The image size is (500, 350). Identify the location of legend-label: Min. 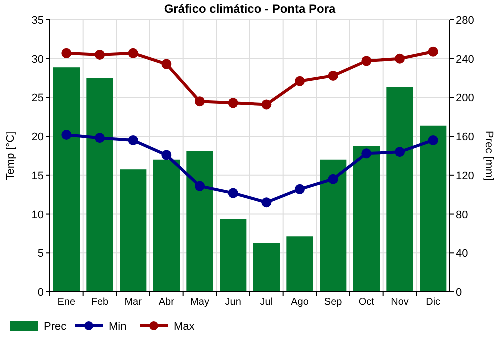
(118, 327).